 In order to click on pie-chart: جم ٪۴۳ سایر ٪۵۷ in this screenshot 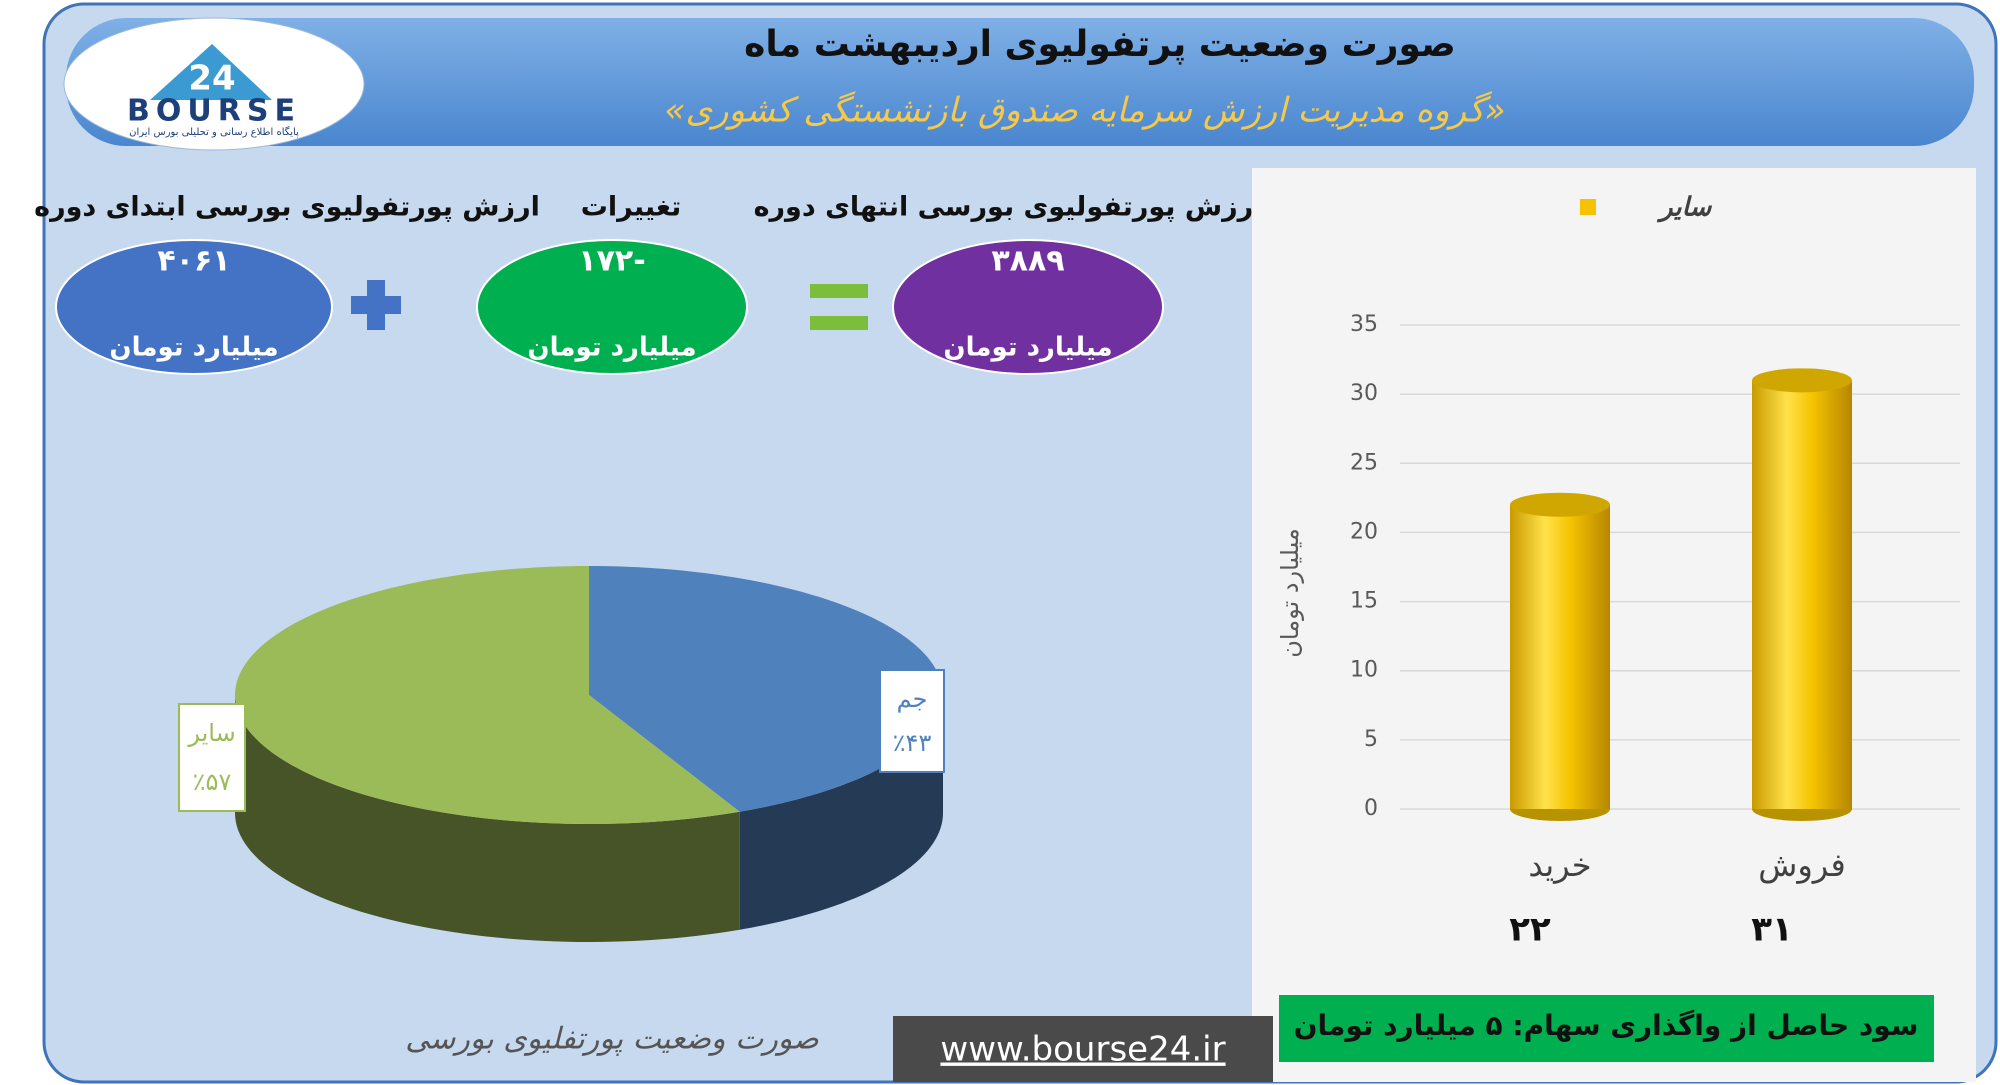, I will do `click(561, 754)`.